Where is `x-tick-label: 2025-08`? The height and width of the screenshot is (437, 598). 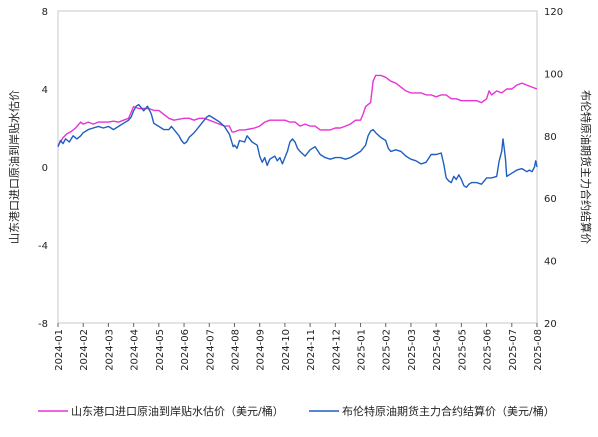 x-tick-label: 2025-08 is located at coordinates (538, 350).